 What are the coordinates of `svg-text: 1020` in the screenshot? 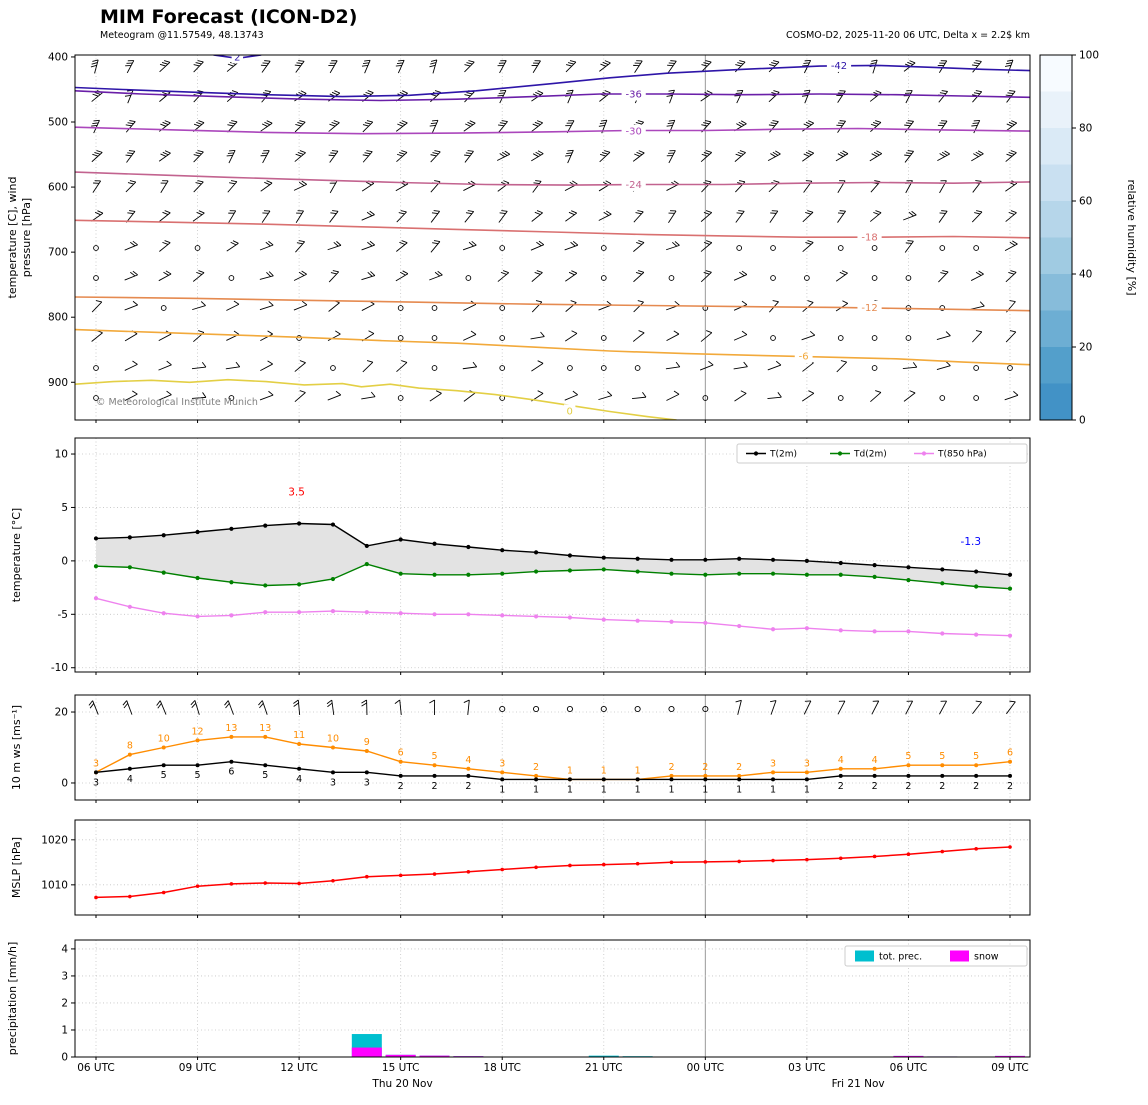 It's located at (54, 840).